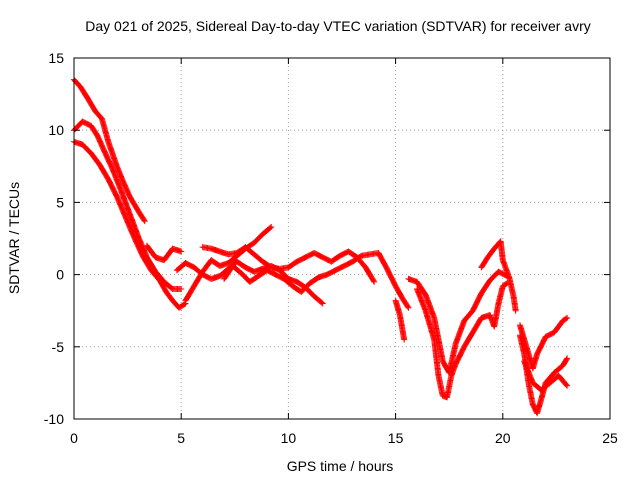  I want to click on y-tick-label: 0, so click(60, 275).